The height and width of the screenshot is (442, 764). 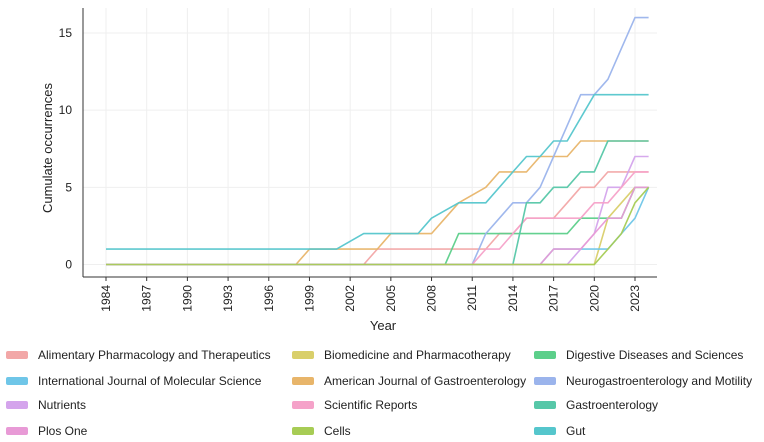 What do you see at coordinates (432, 298) in the screenshot?
I see `x-tick-label: 2008` at bounding box center [432, 298].